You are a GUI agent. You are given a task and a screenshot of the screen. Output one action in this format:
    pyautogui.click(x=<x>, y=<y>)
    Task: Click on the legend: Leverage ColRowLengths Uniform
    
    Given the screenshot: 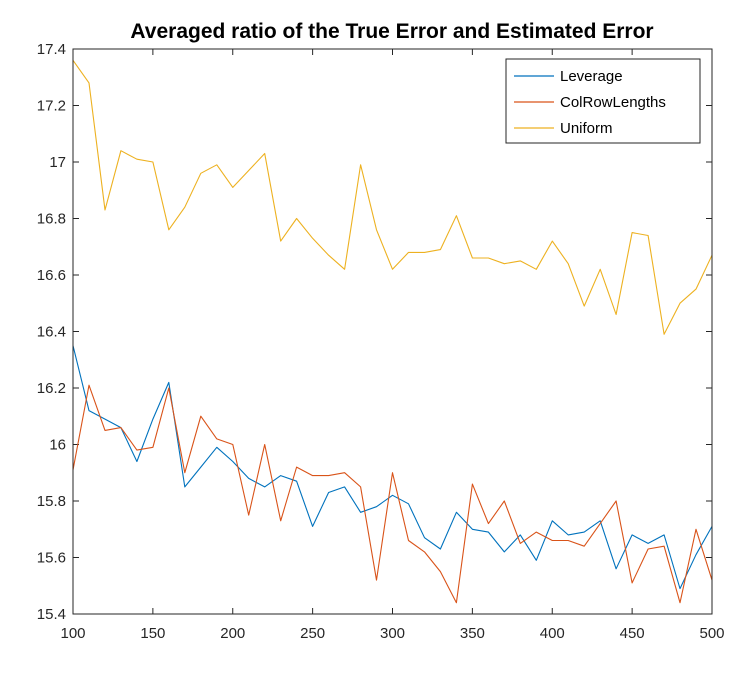 What is the action you would take?
    pyautogui.click(x=603, y=101)
    